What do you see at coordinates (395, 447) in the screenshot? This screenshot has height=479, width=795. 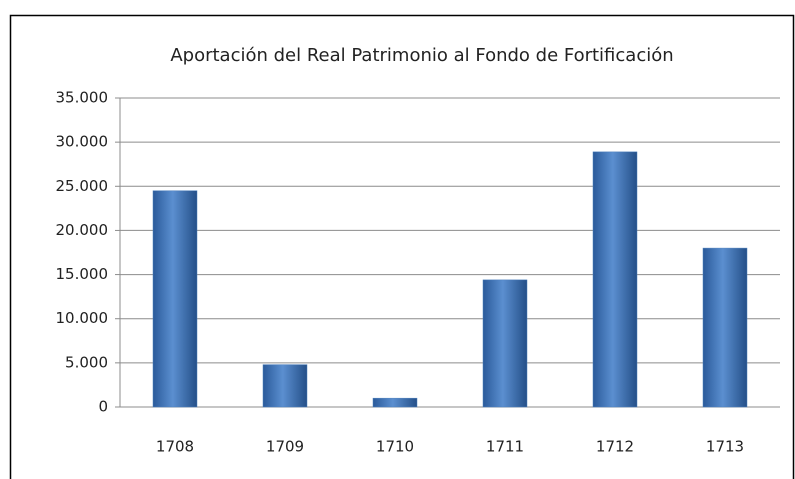 I see `x-tick-label: 1710` at bounding box center [395, 447].